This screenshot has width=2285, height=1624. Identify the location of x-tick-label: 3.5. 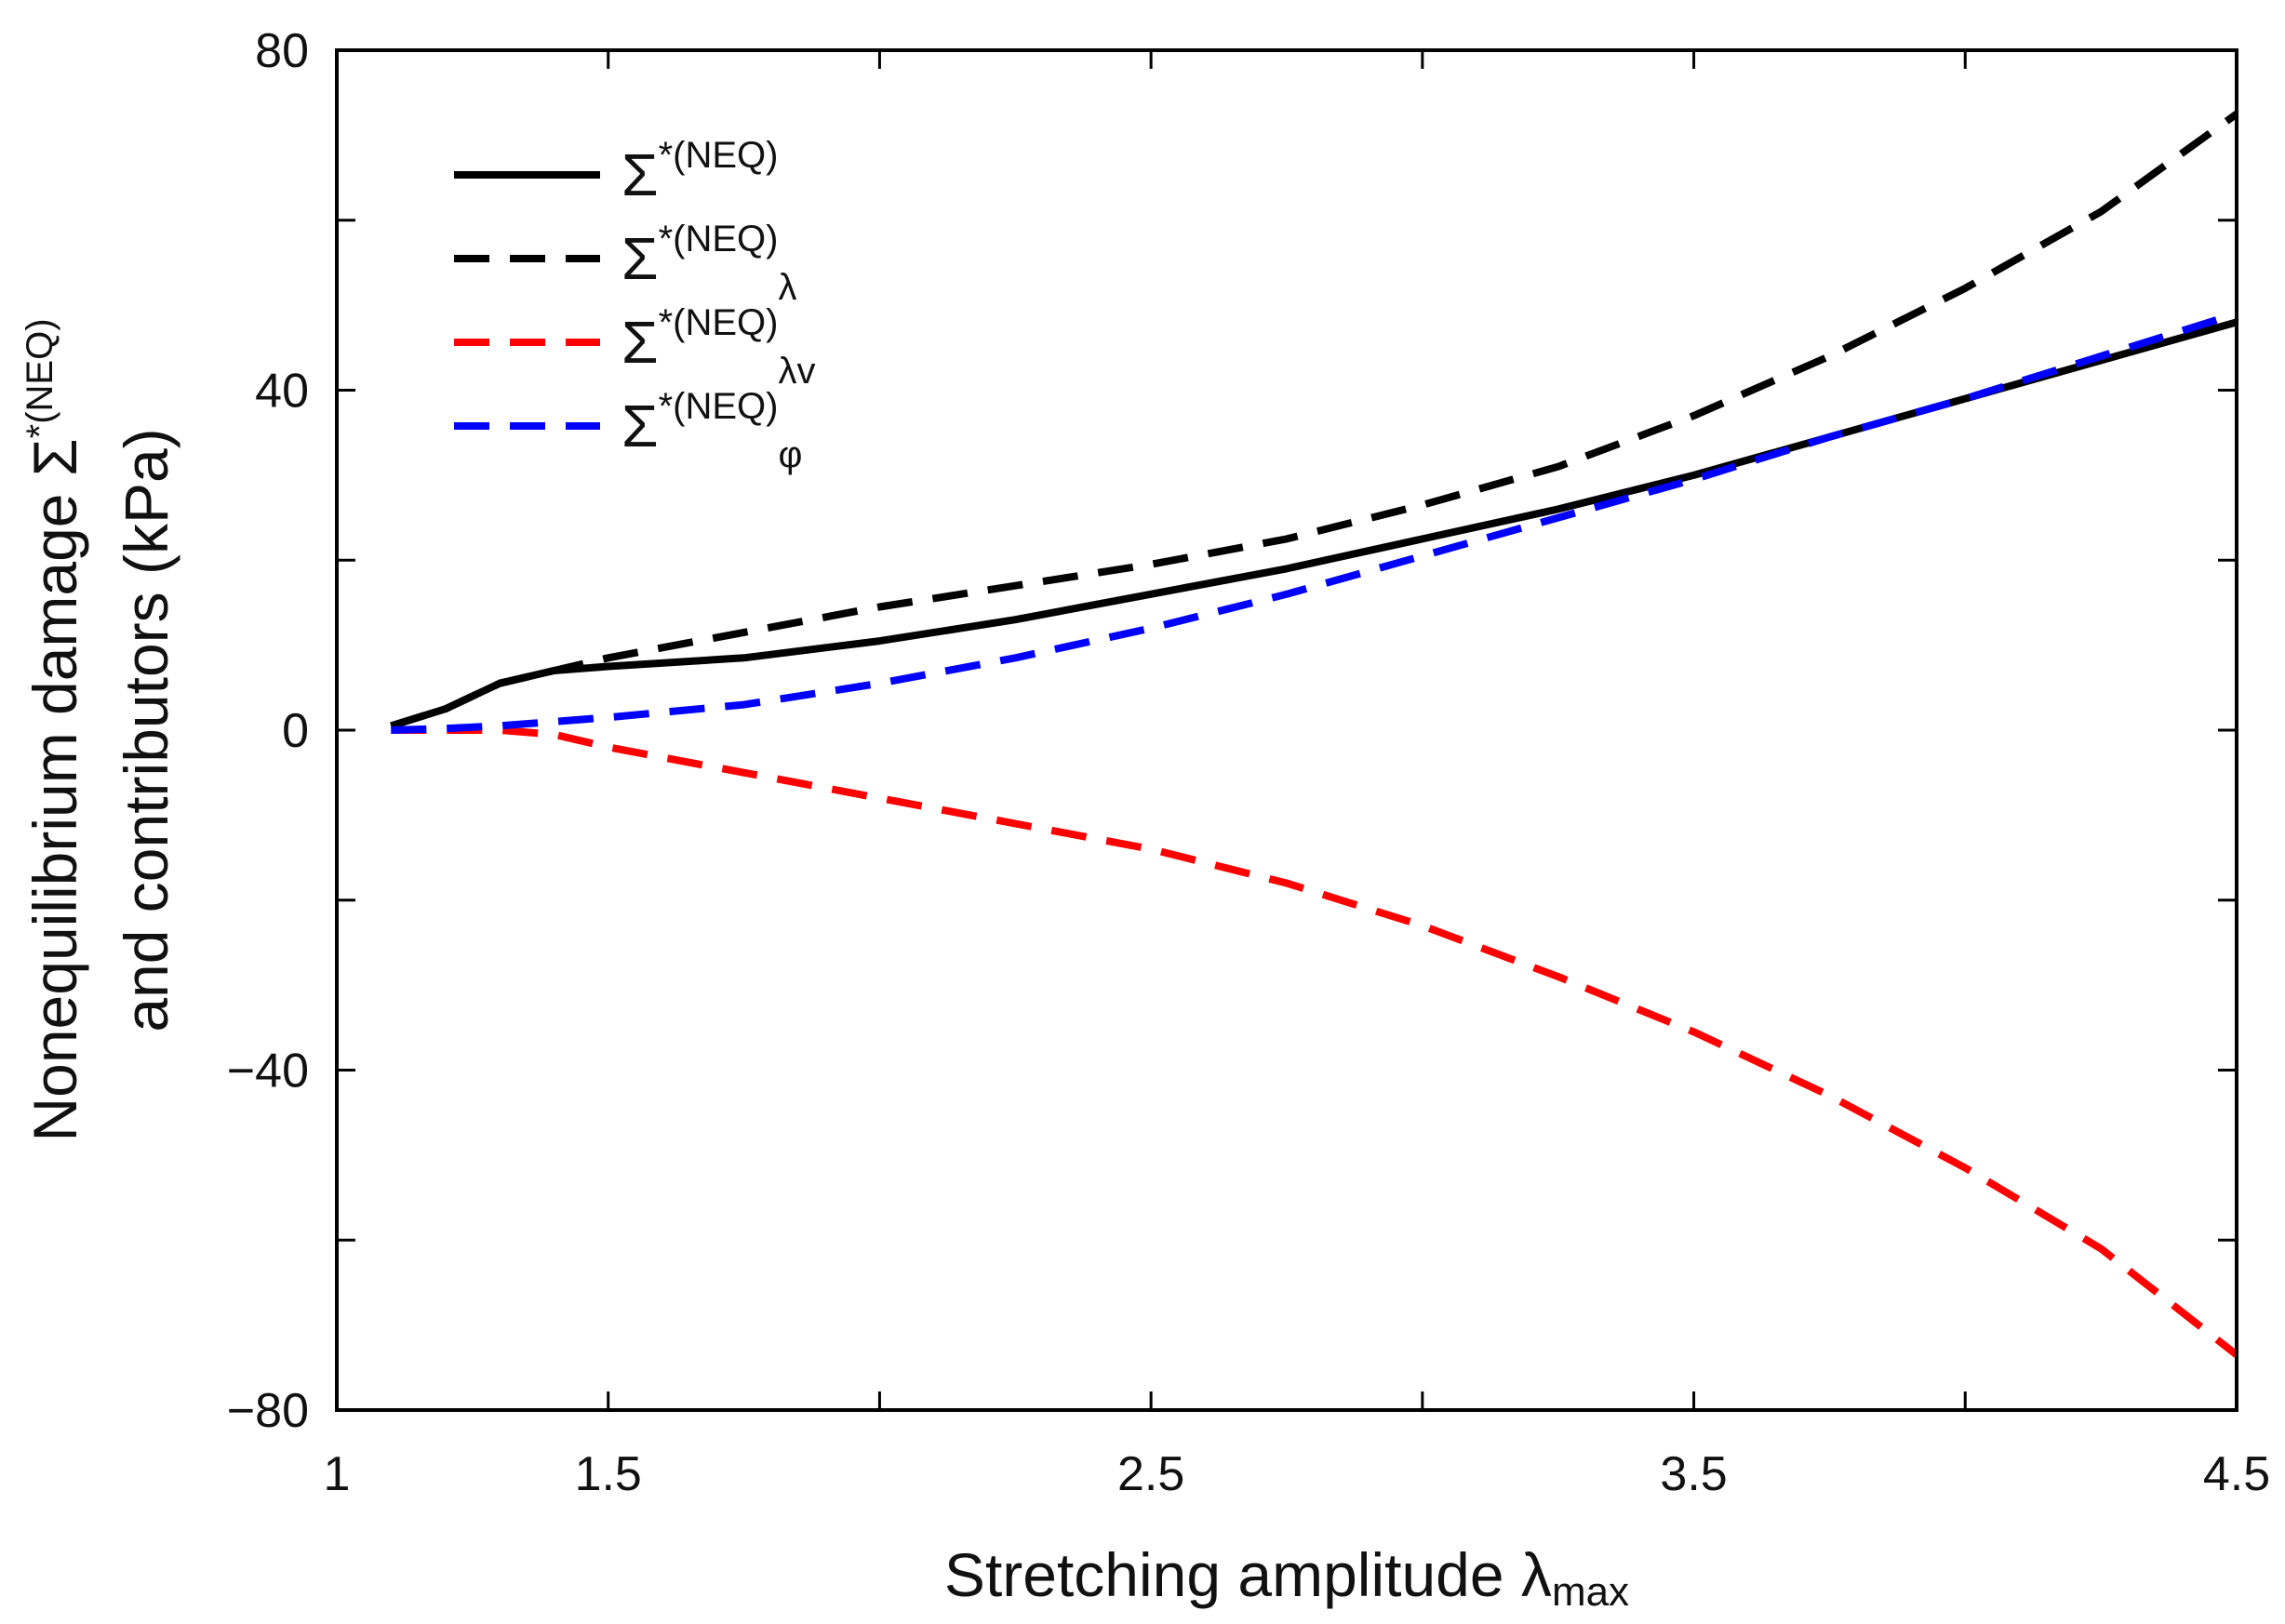
(1693, 1474).